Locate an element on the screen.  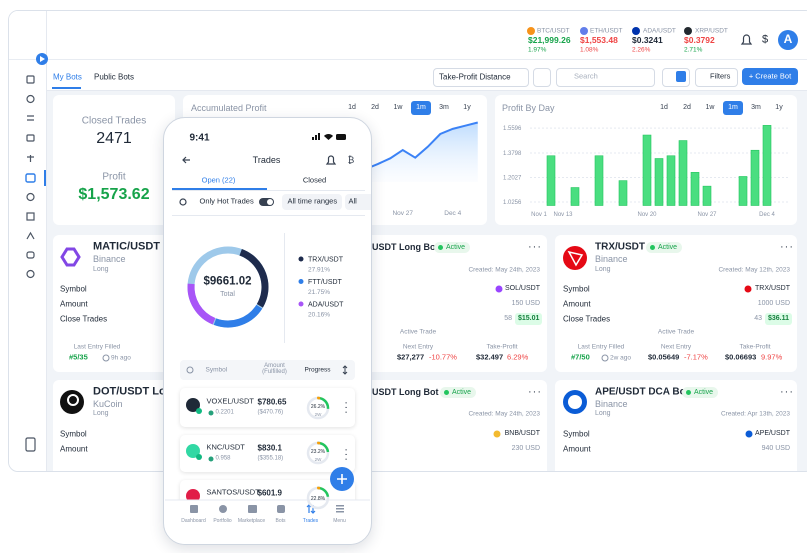
ticker-price: $1,553.48 is located at coordinates (599, 40).